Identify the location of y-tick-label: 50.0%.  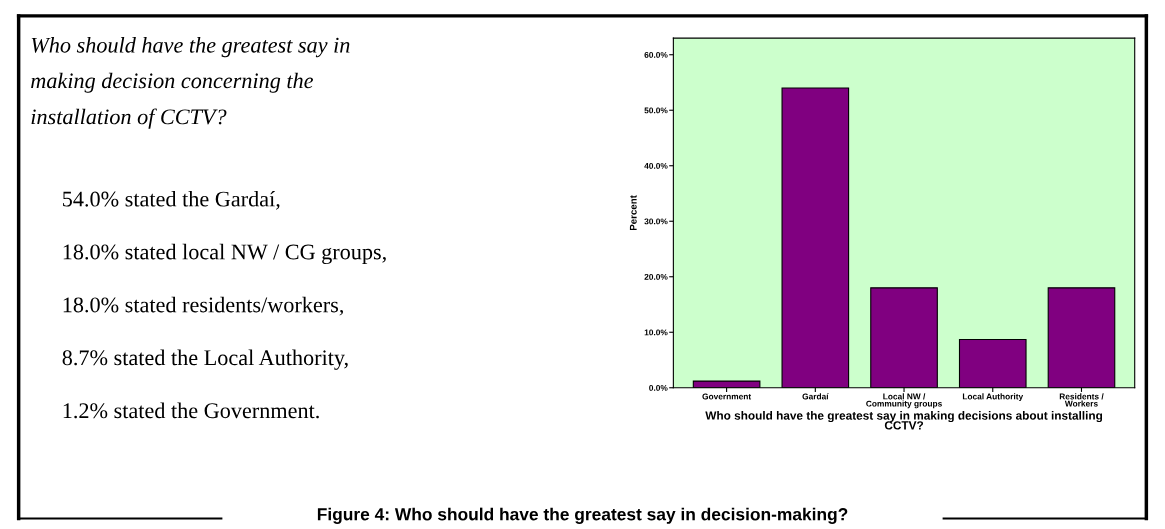
(656, 110).